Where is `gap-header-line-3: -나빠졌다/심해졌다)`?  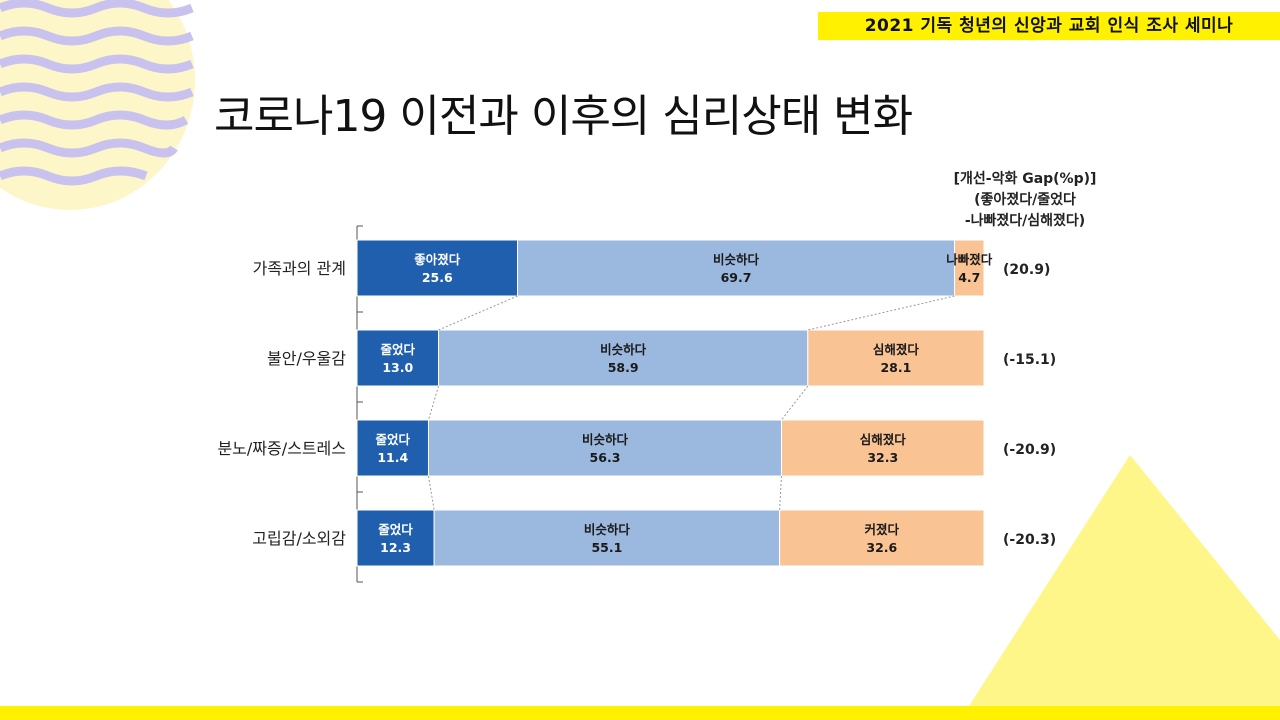 gap-header-line-3: -나빠졌다/심해졌다) is located at coordinates (1025, 221).